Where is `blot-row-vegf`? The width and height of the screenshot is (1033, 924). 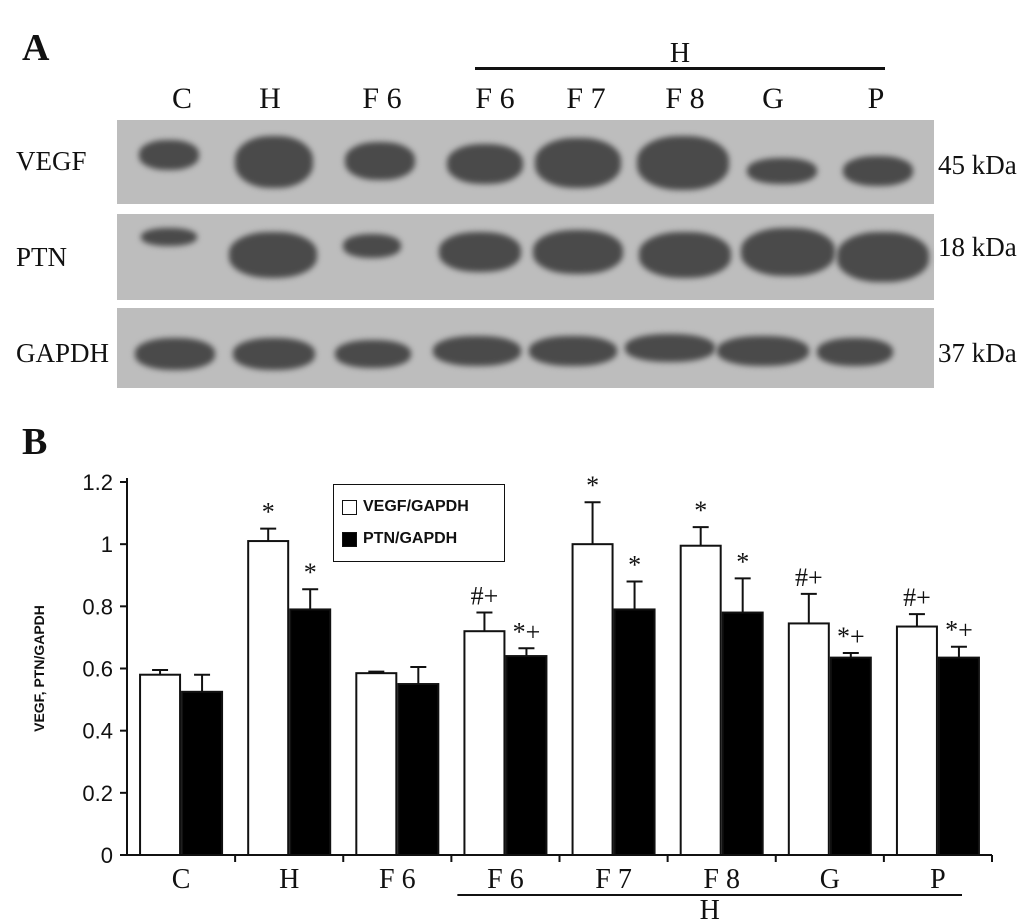
blot-row-vegf is located at coordinates (525, 162).